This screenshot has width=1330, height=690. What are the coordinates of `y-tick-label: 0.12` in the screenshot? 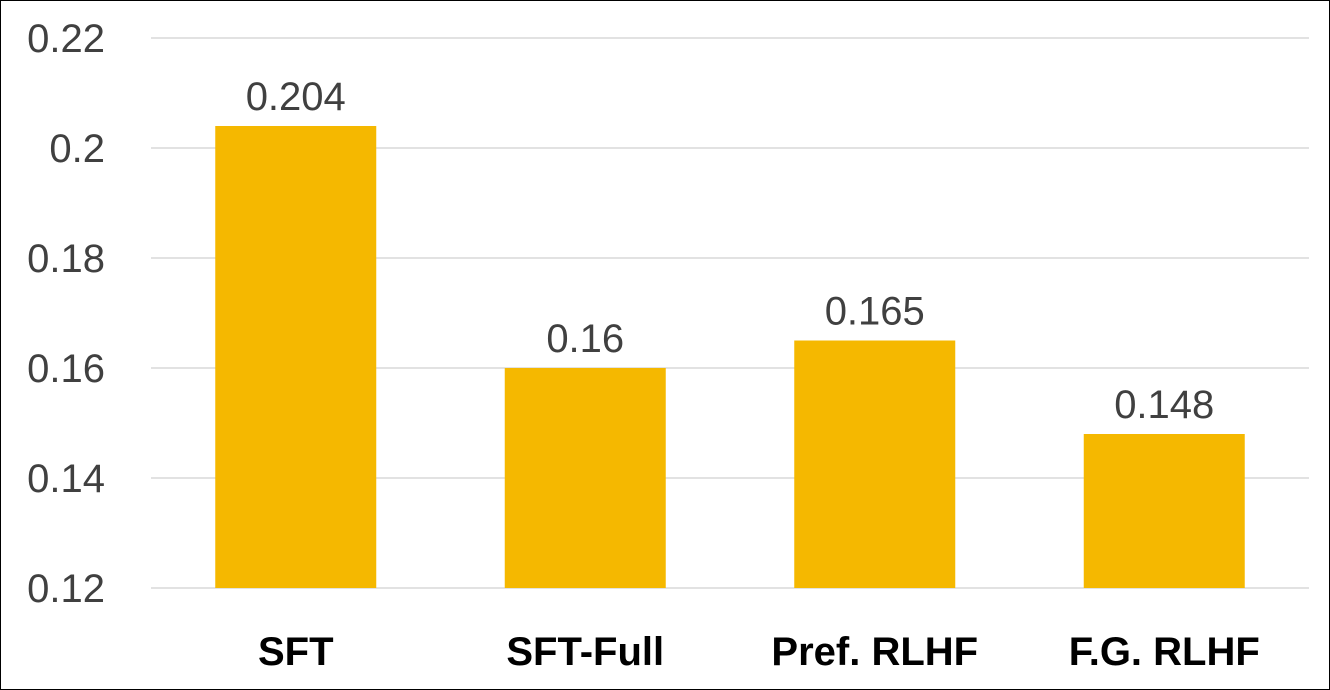 It's located at (66, 589).